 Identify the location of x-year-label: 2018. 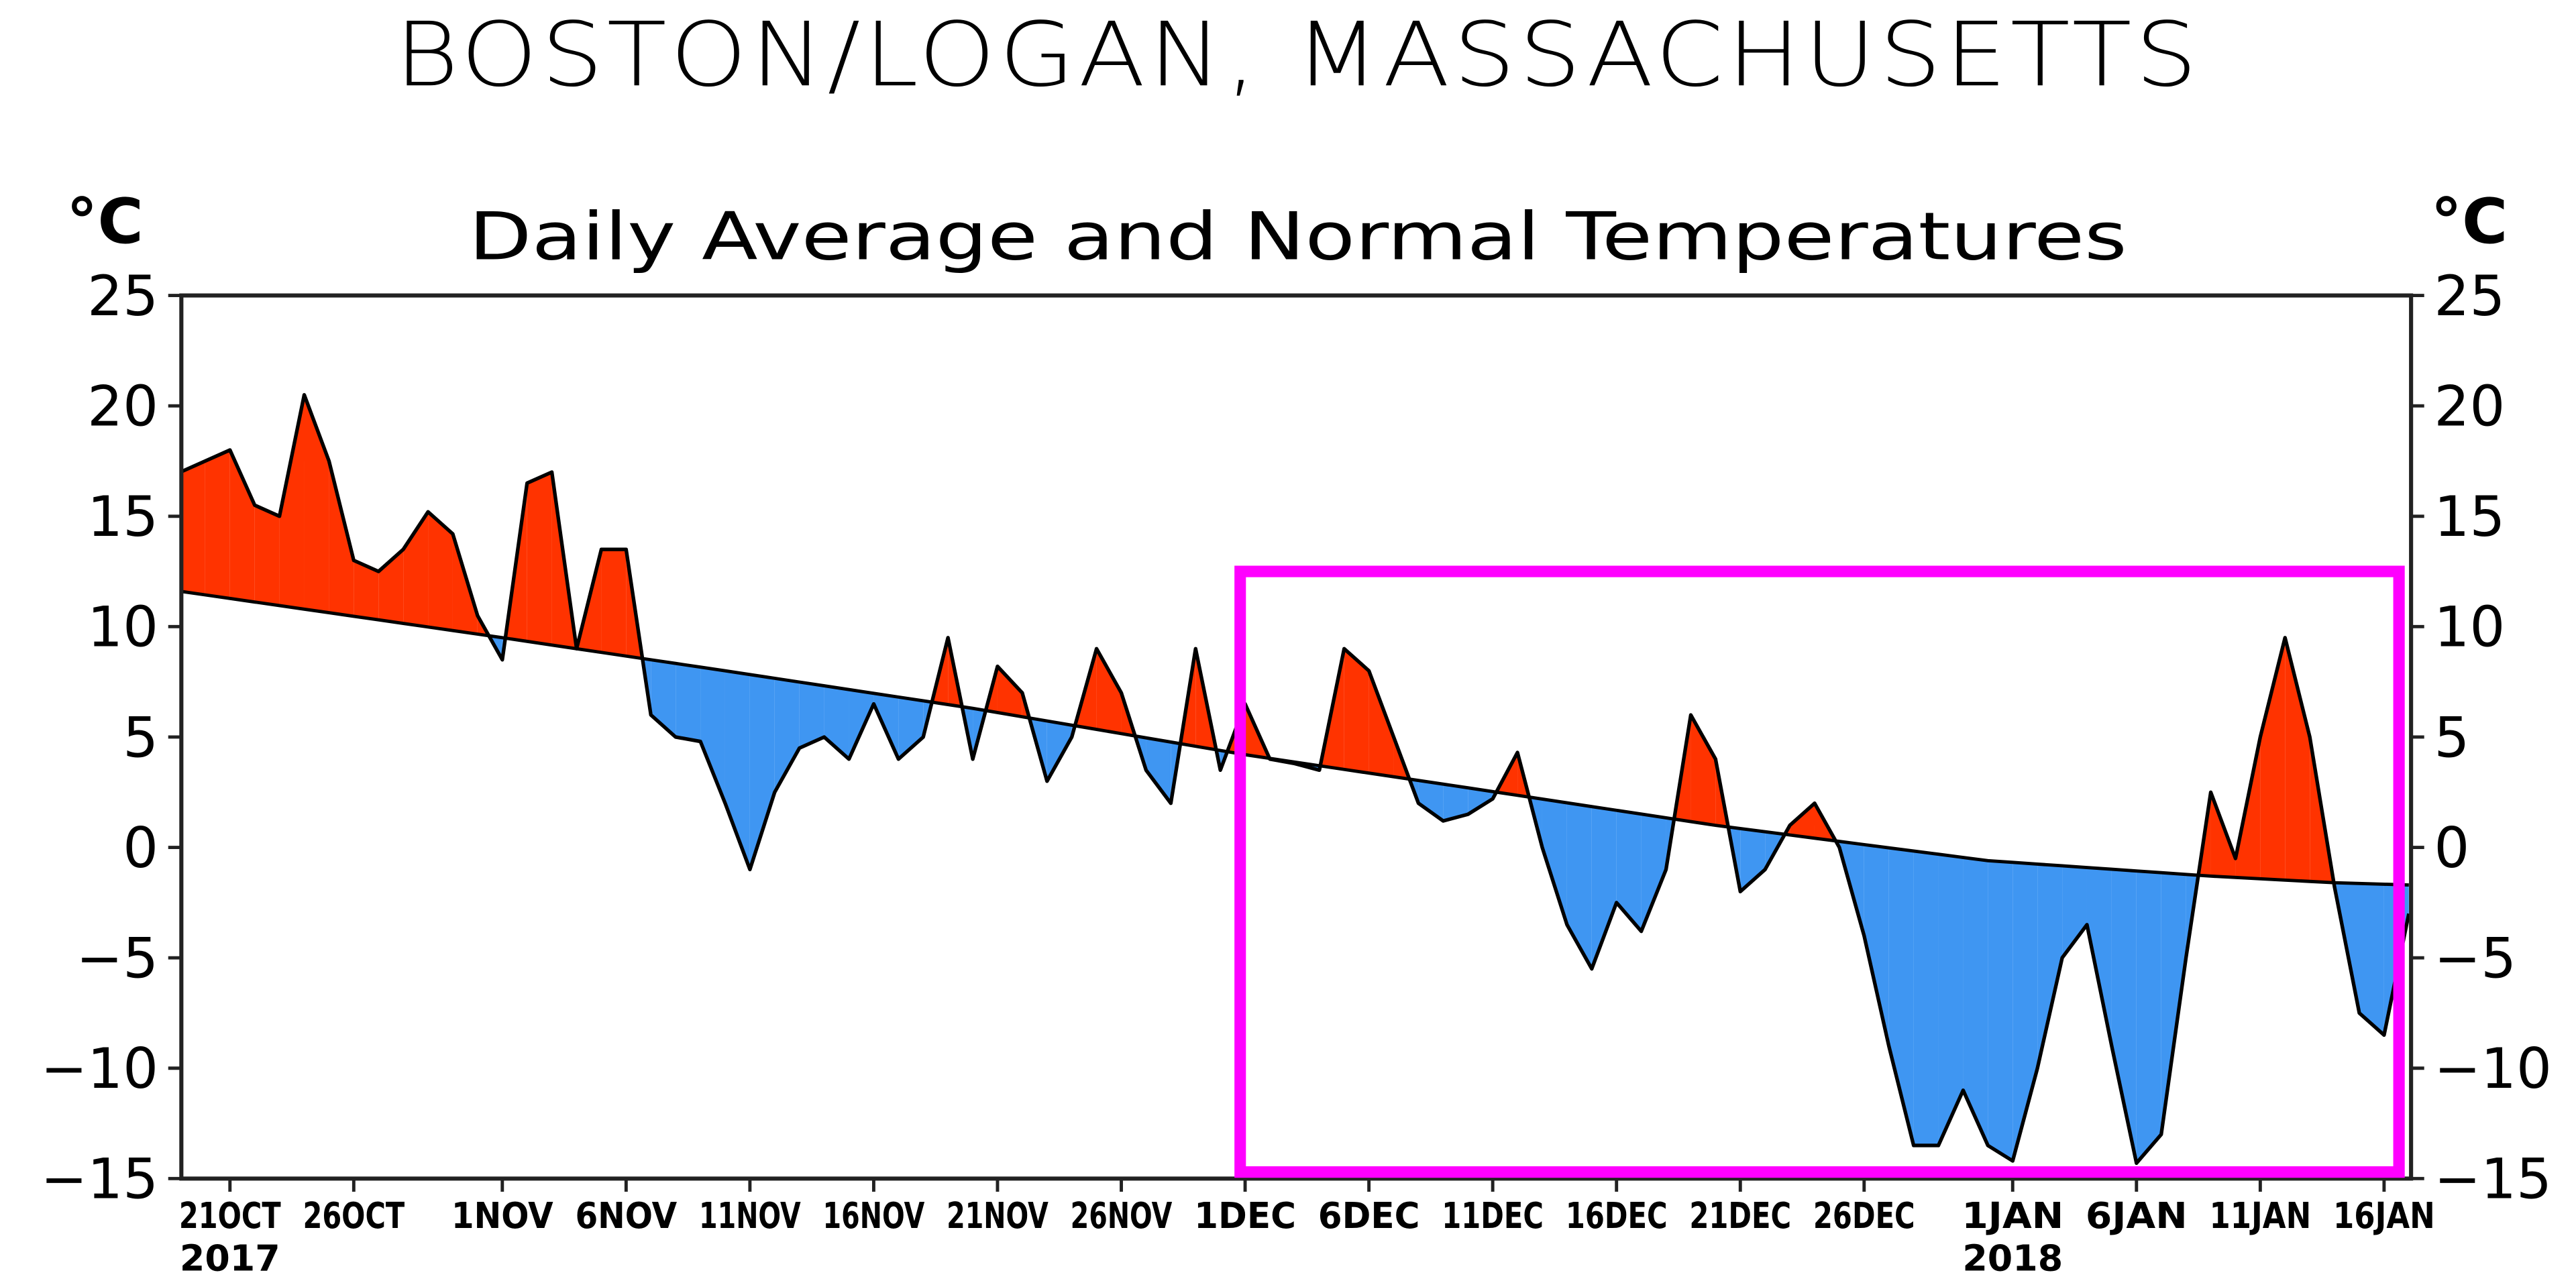
(2012, 1258).